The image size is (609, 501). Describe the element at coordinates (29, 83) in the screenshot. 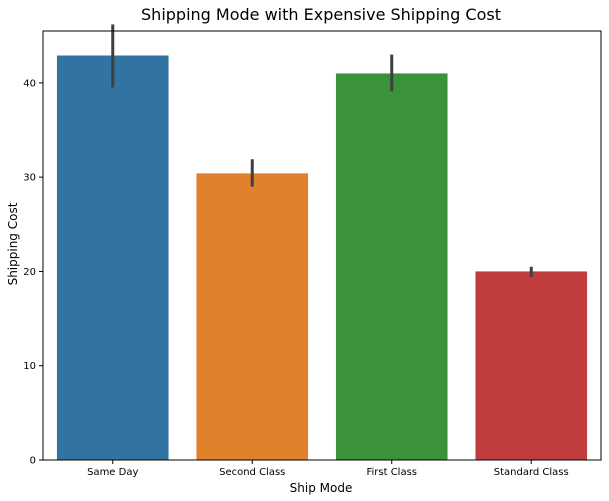

I see `y-tick-label: 40` at that location.